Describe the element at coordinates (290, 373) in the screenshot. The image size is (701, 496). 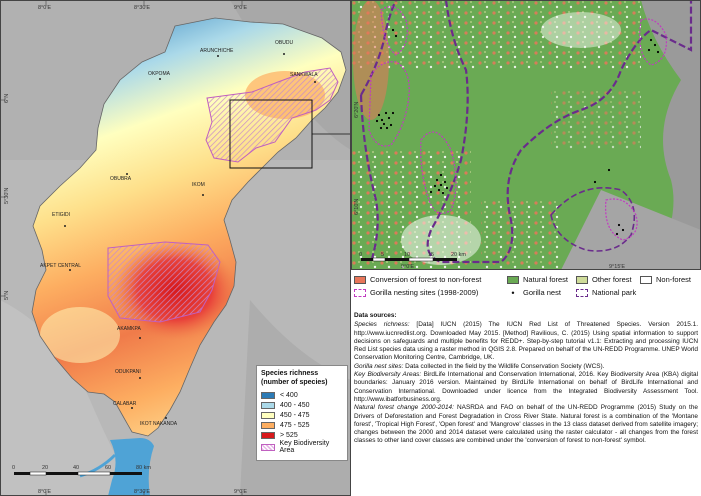
I see `legend-title: Species richness` at that location.